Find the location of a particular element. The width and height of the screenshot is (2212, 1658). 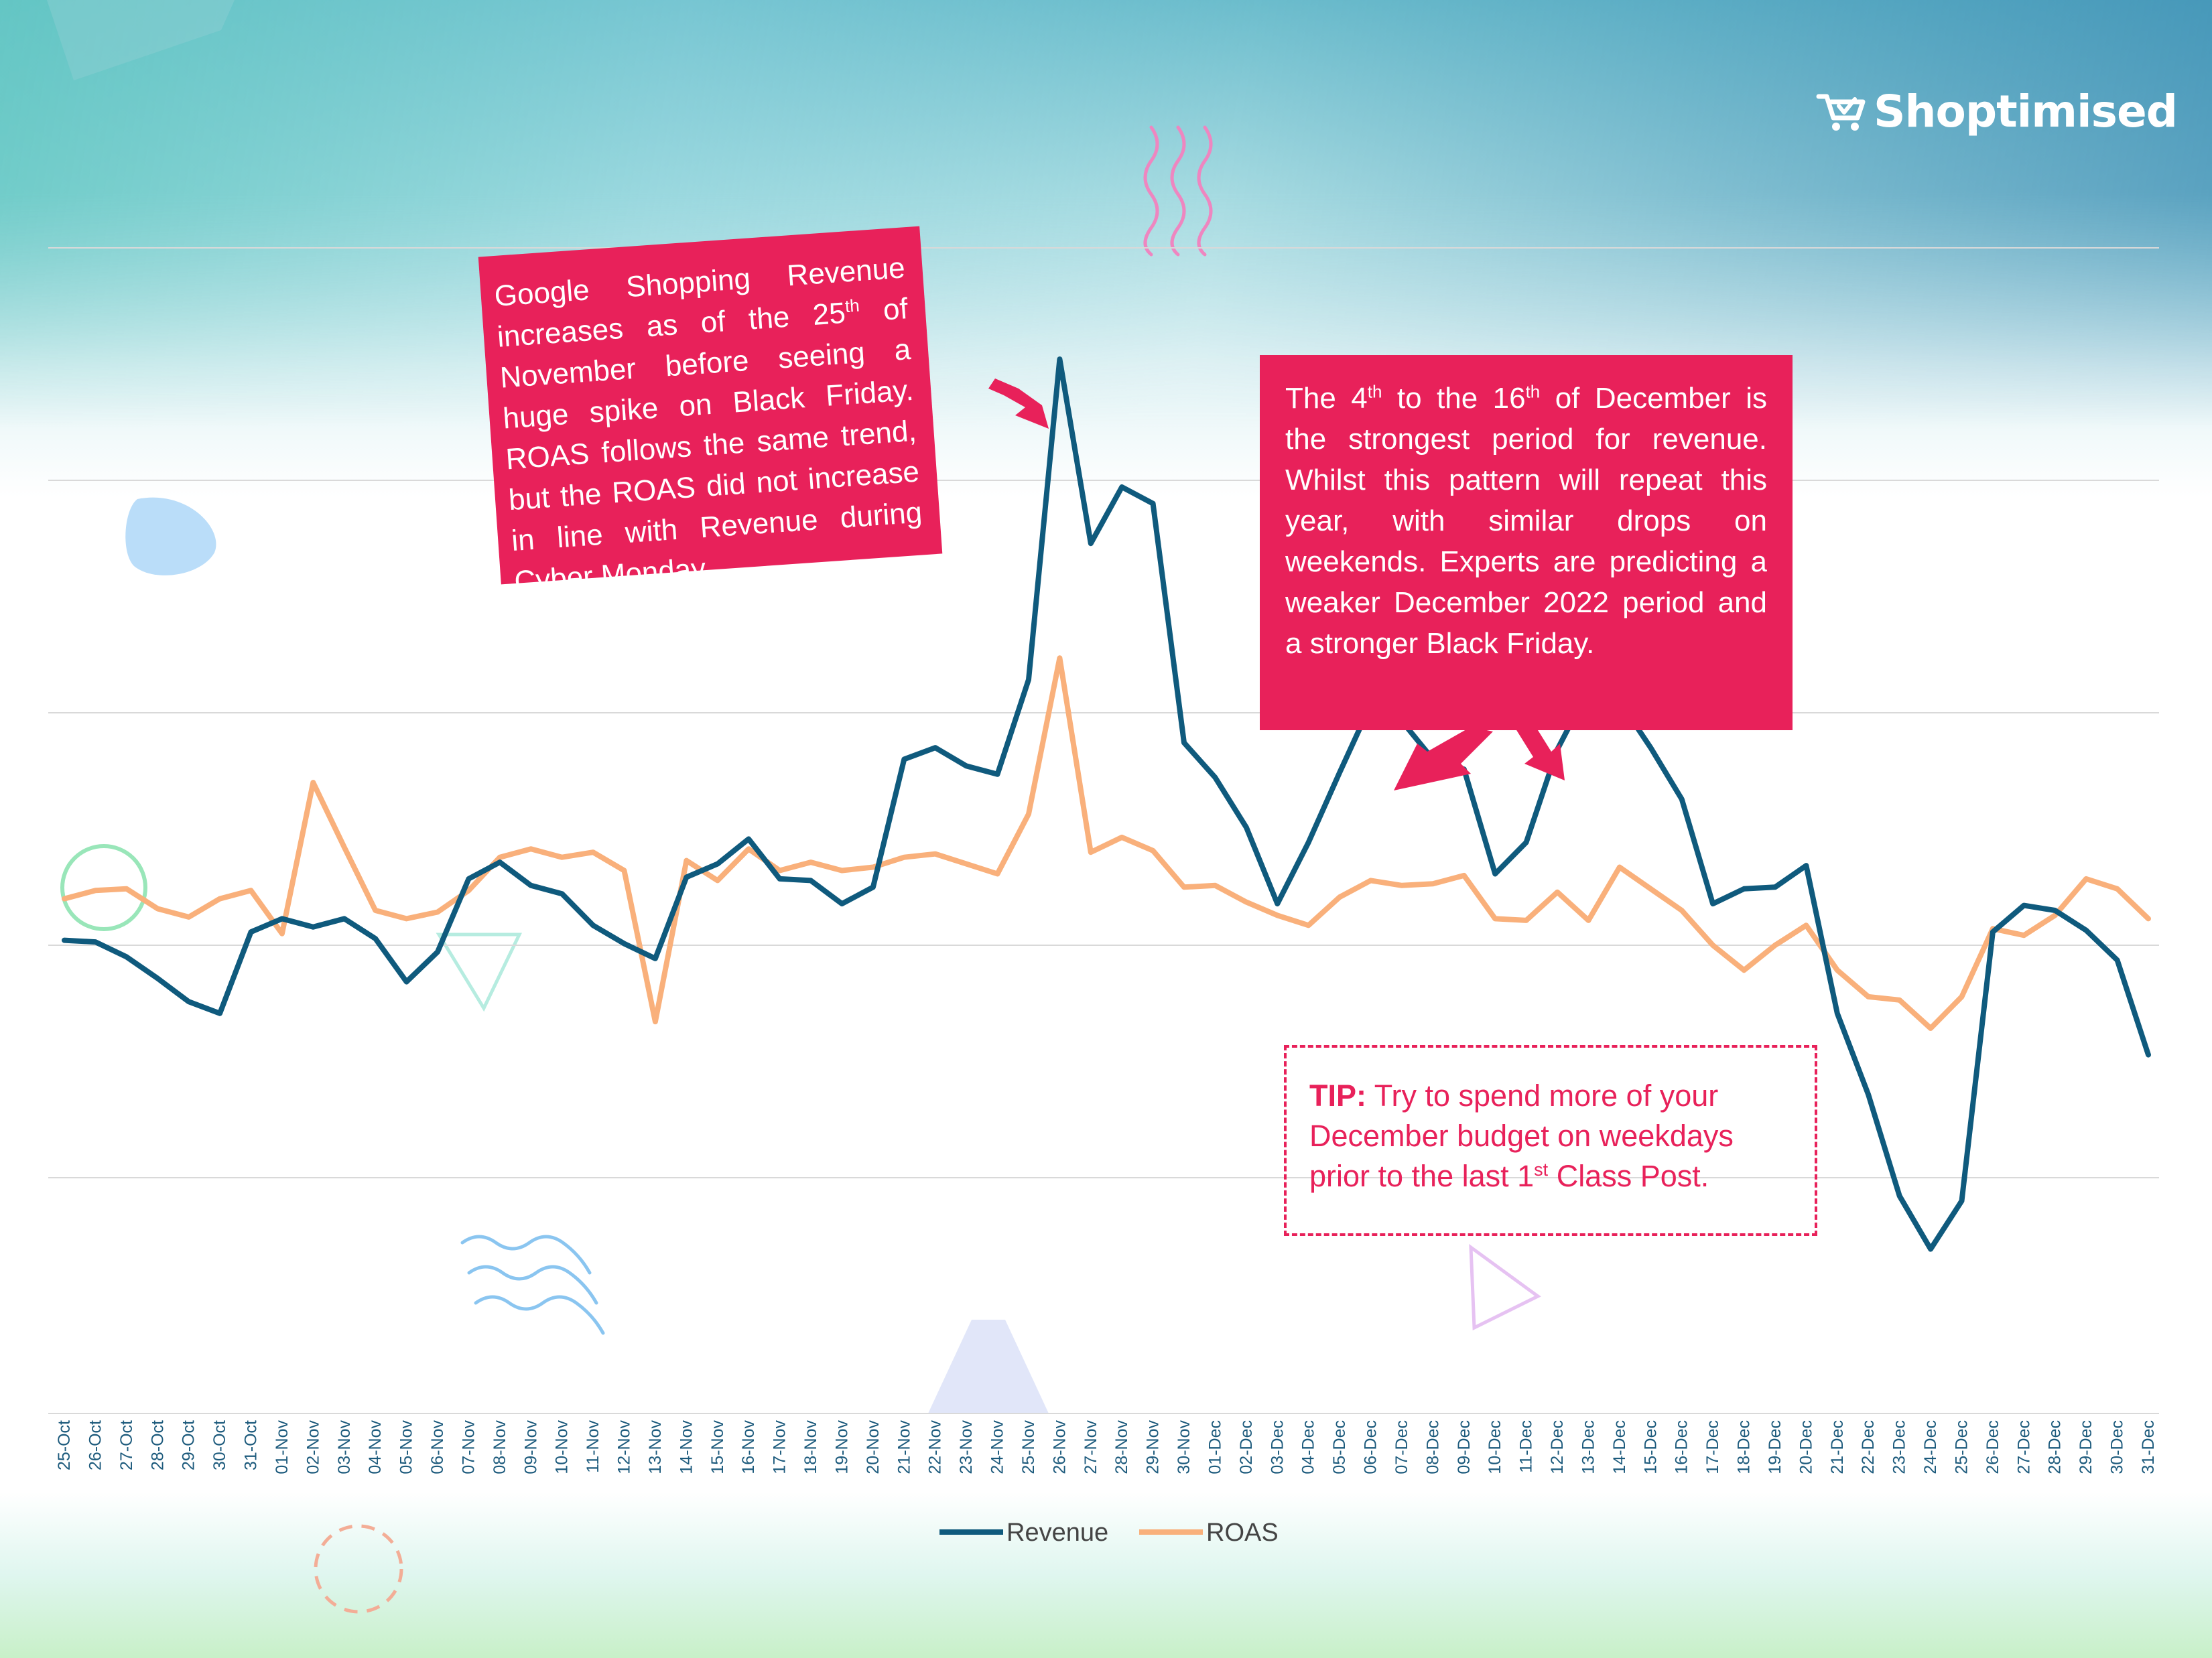

x-tick-label: 04-Dec is located at coordinates (1308, 1447).